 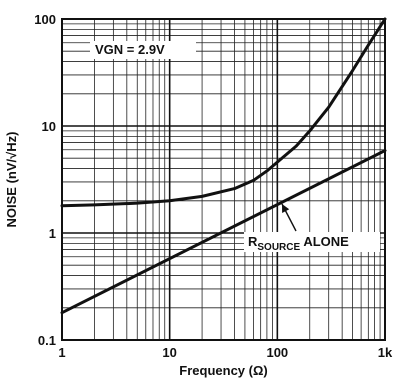 What do you see at coordinates (385, 352) in the screenshot?
I see `x-tick-label: 1k` at bounding box center [385, 352].